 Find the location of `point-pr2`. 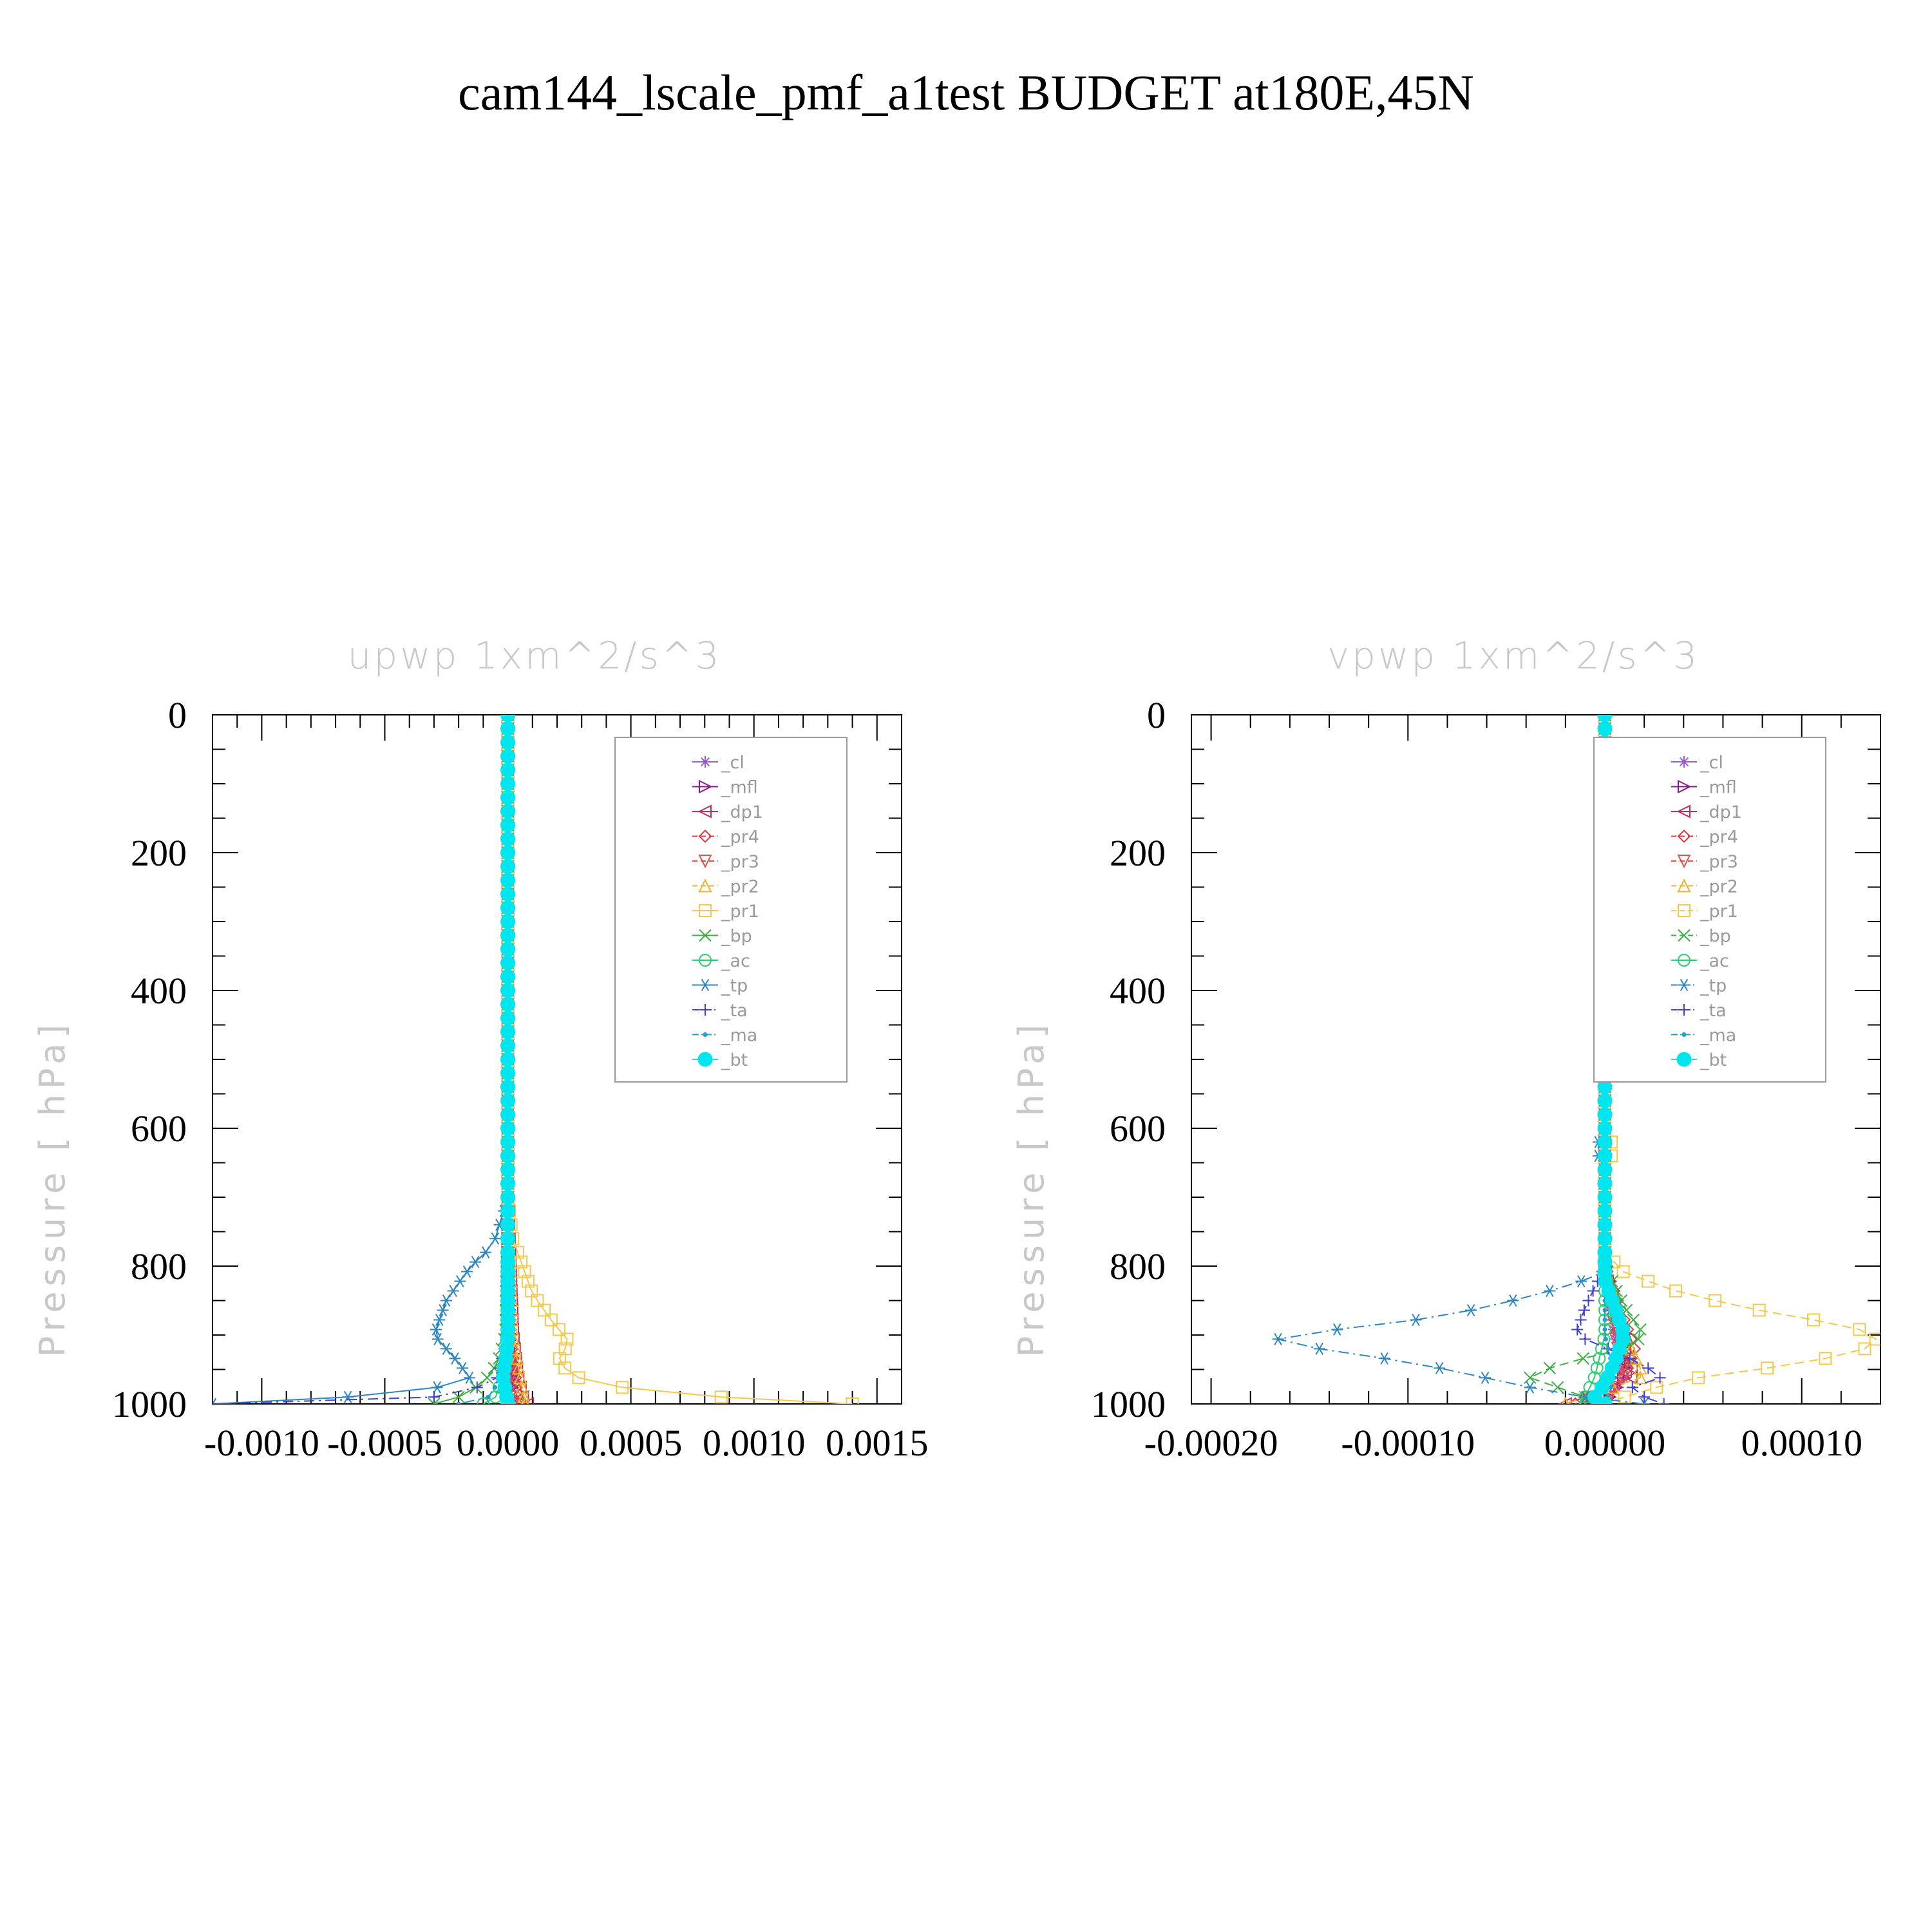

point-pr2 is located at coordinates (1631, 1349).